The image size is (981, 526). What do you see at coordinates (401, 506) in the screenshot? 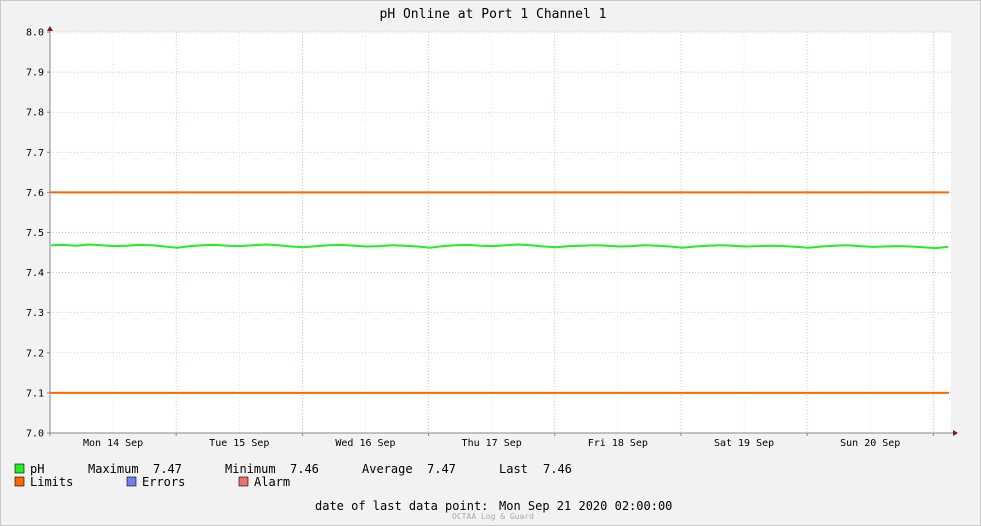
I see `last-data-point-label: date of last data point:` at bounding box center [401, 506].